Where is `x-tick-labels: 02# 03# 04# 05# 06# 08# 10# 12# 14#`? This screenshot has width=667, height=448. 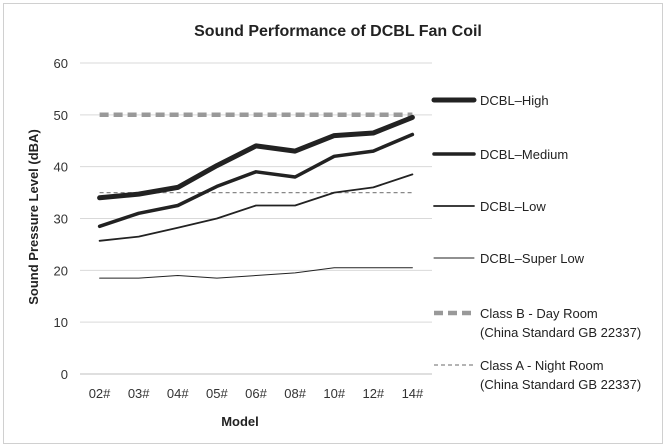 x-tick-labels: 02# 03# 04# 05# 06# 08# 10# 12# 14# is located at coordinates (256, 393).